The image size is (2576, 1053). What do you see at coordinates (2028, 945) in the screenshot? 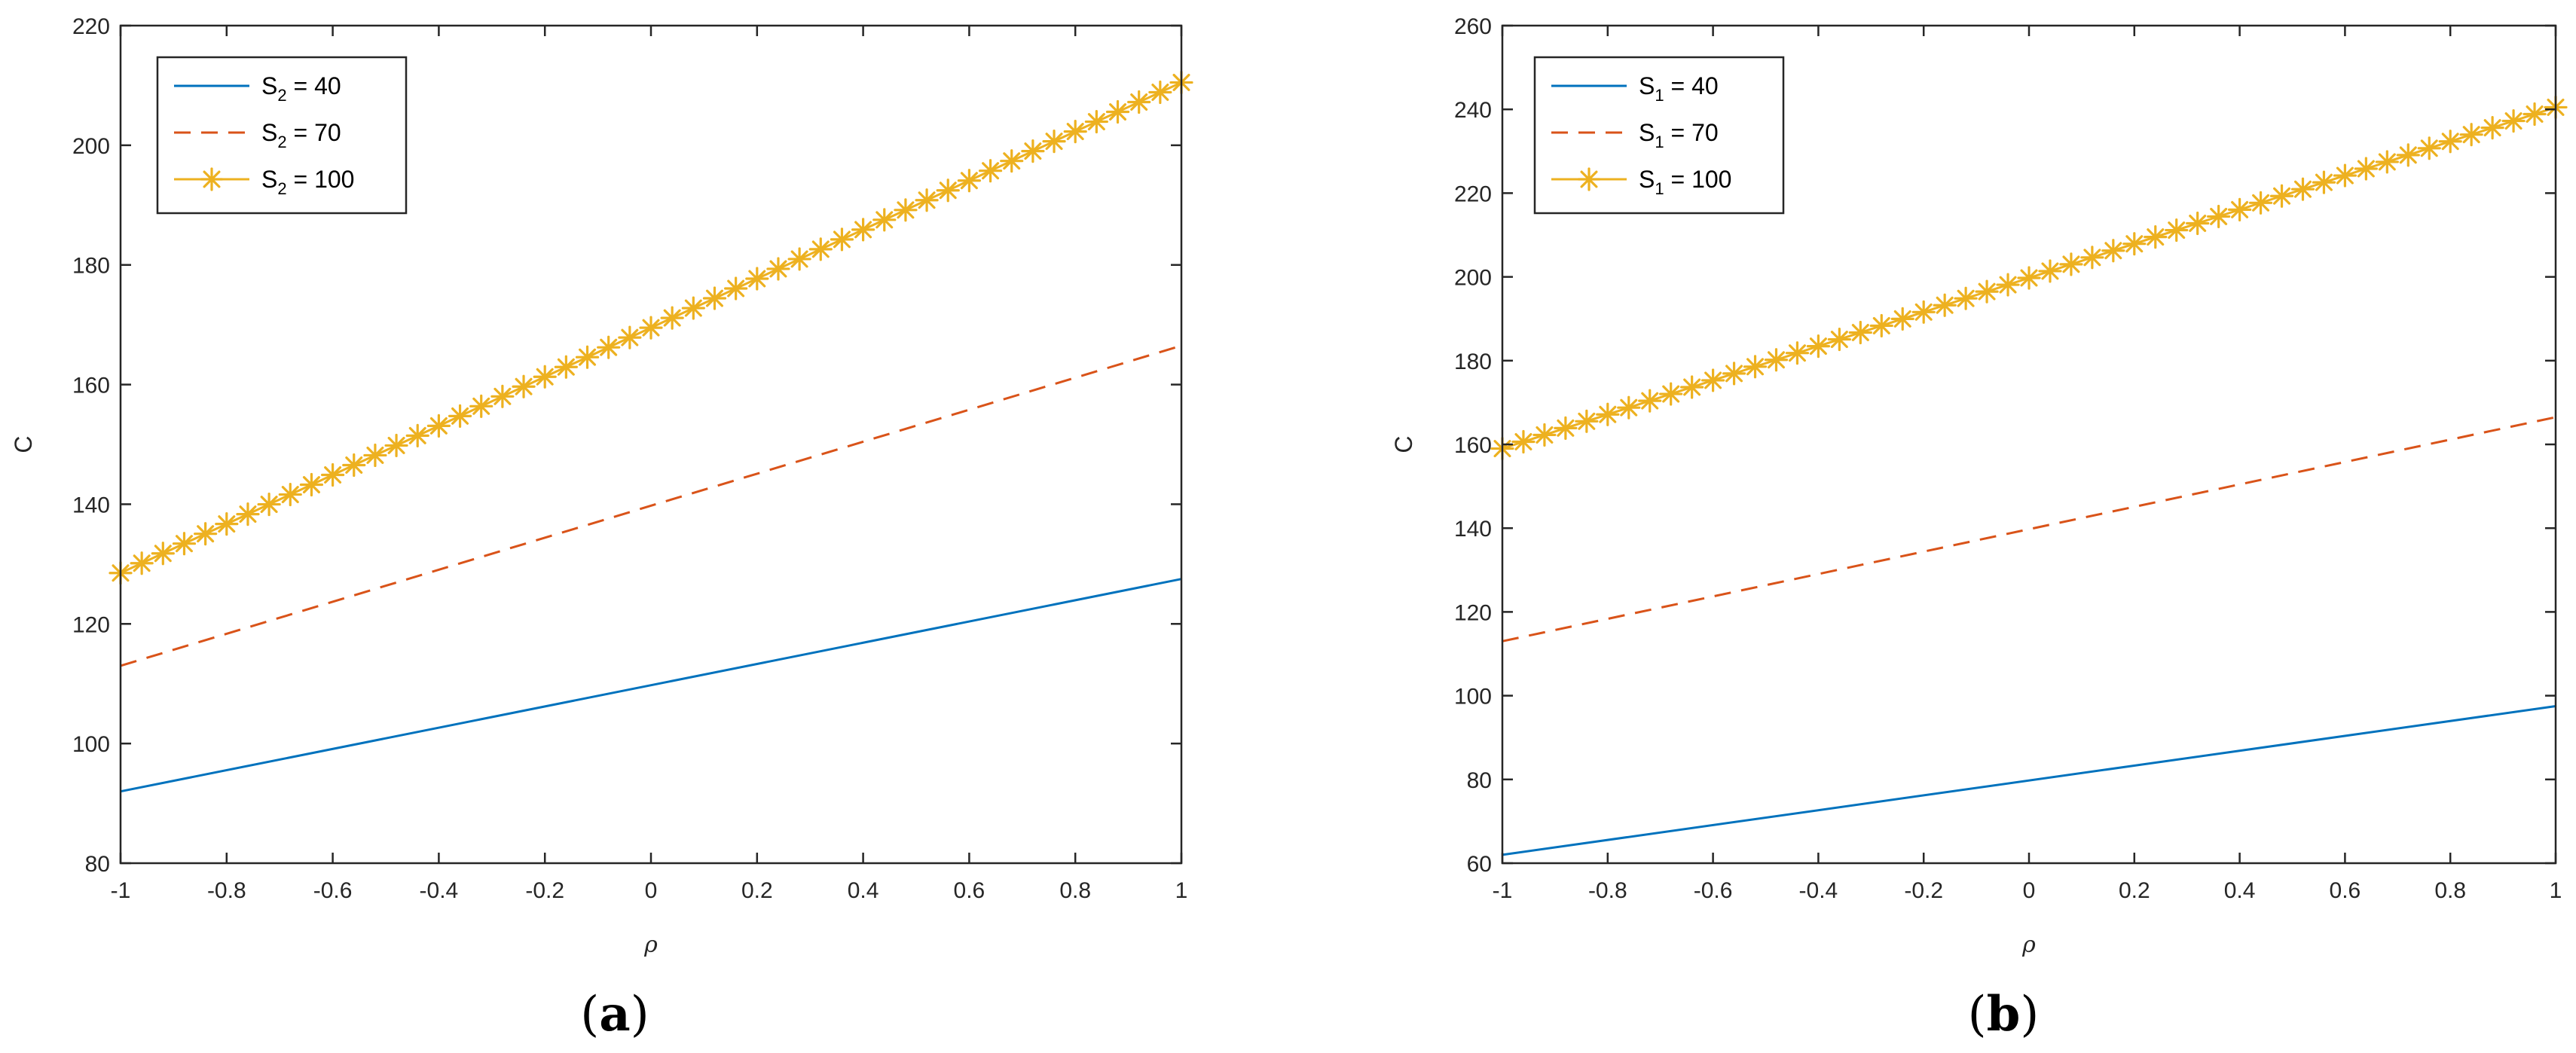
I see `xlabel-b: ρ` at bounding box center [2028, 945].